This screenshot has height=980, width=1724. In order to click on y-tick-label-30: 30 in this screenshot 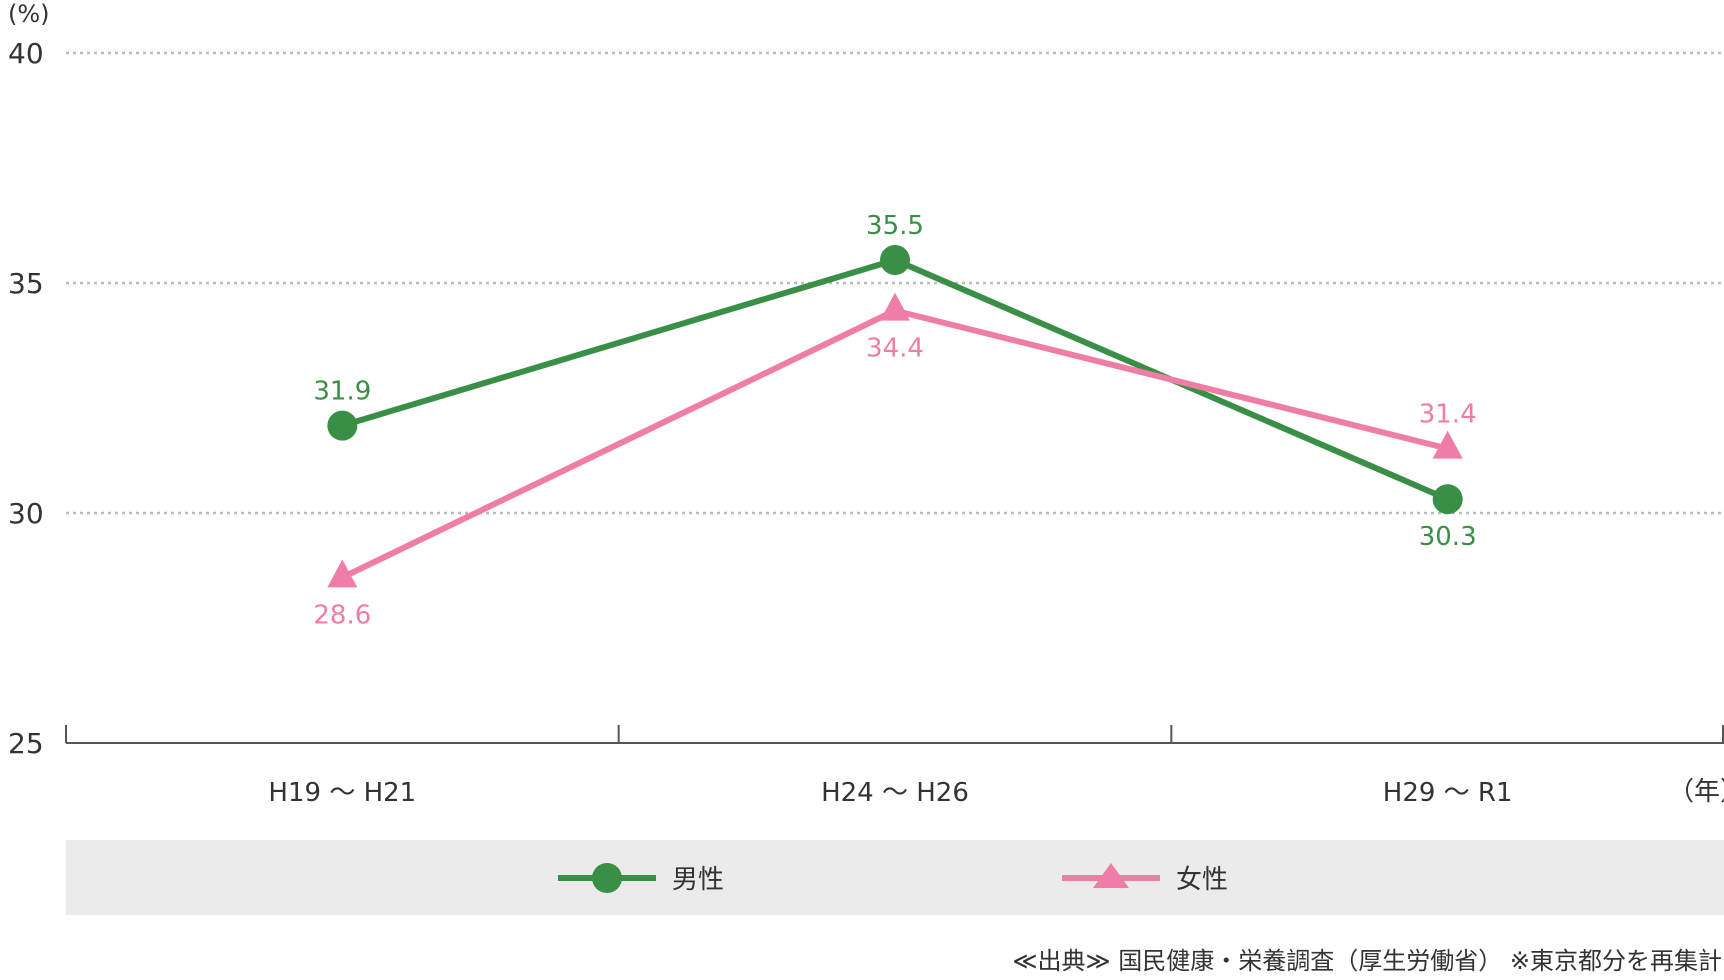, I will do `click(26, 513)`.